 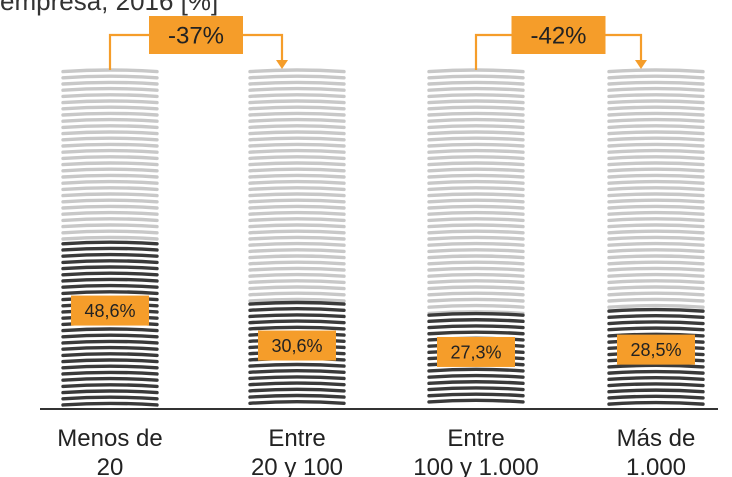 I want to click on value-label-0: 48,6%, so click(x=109, y=311).